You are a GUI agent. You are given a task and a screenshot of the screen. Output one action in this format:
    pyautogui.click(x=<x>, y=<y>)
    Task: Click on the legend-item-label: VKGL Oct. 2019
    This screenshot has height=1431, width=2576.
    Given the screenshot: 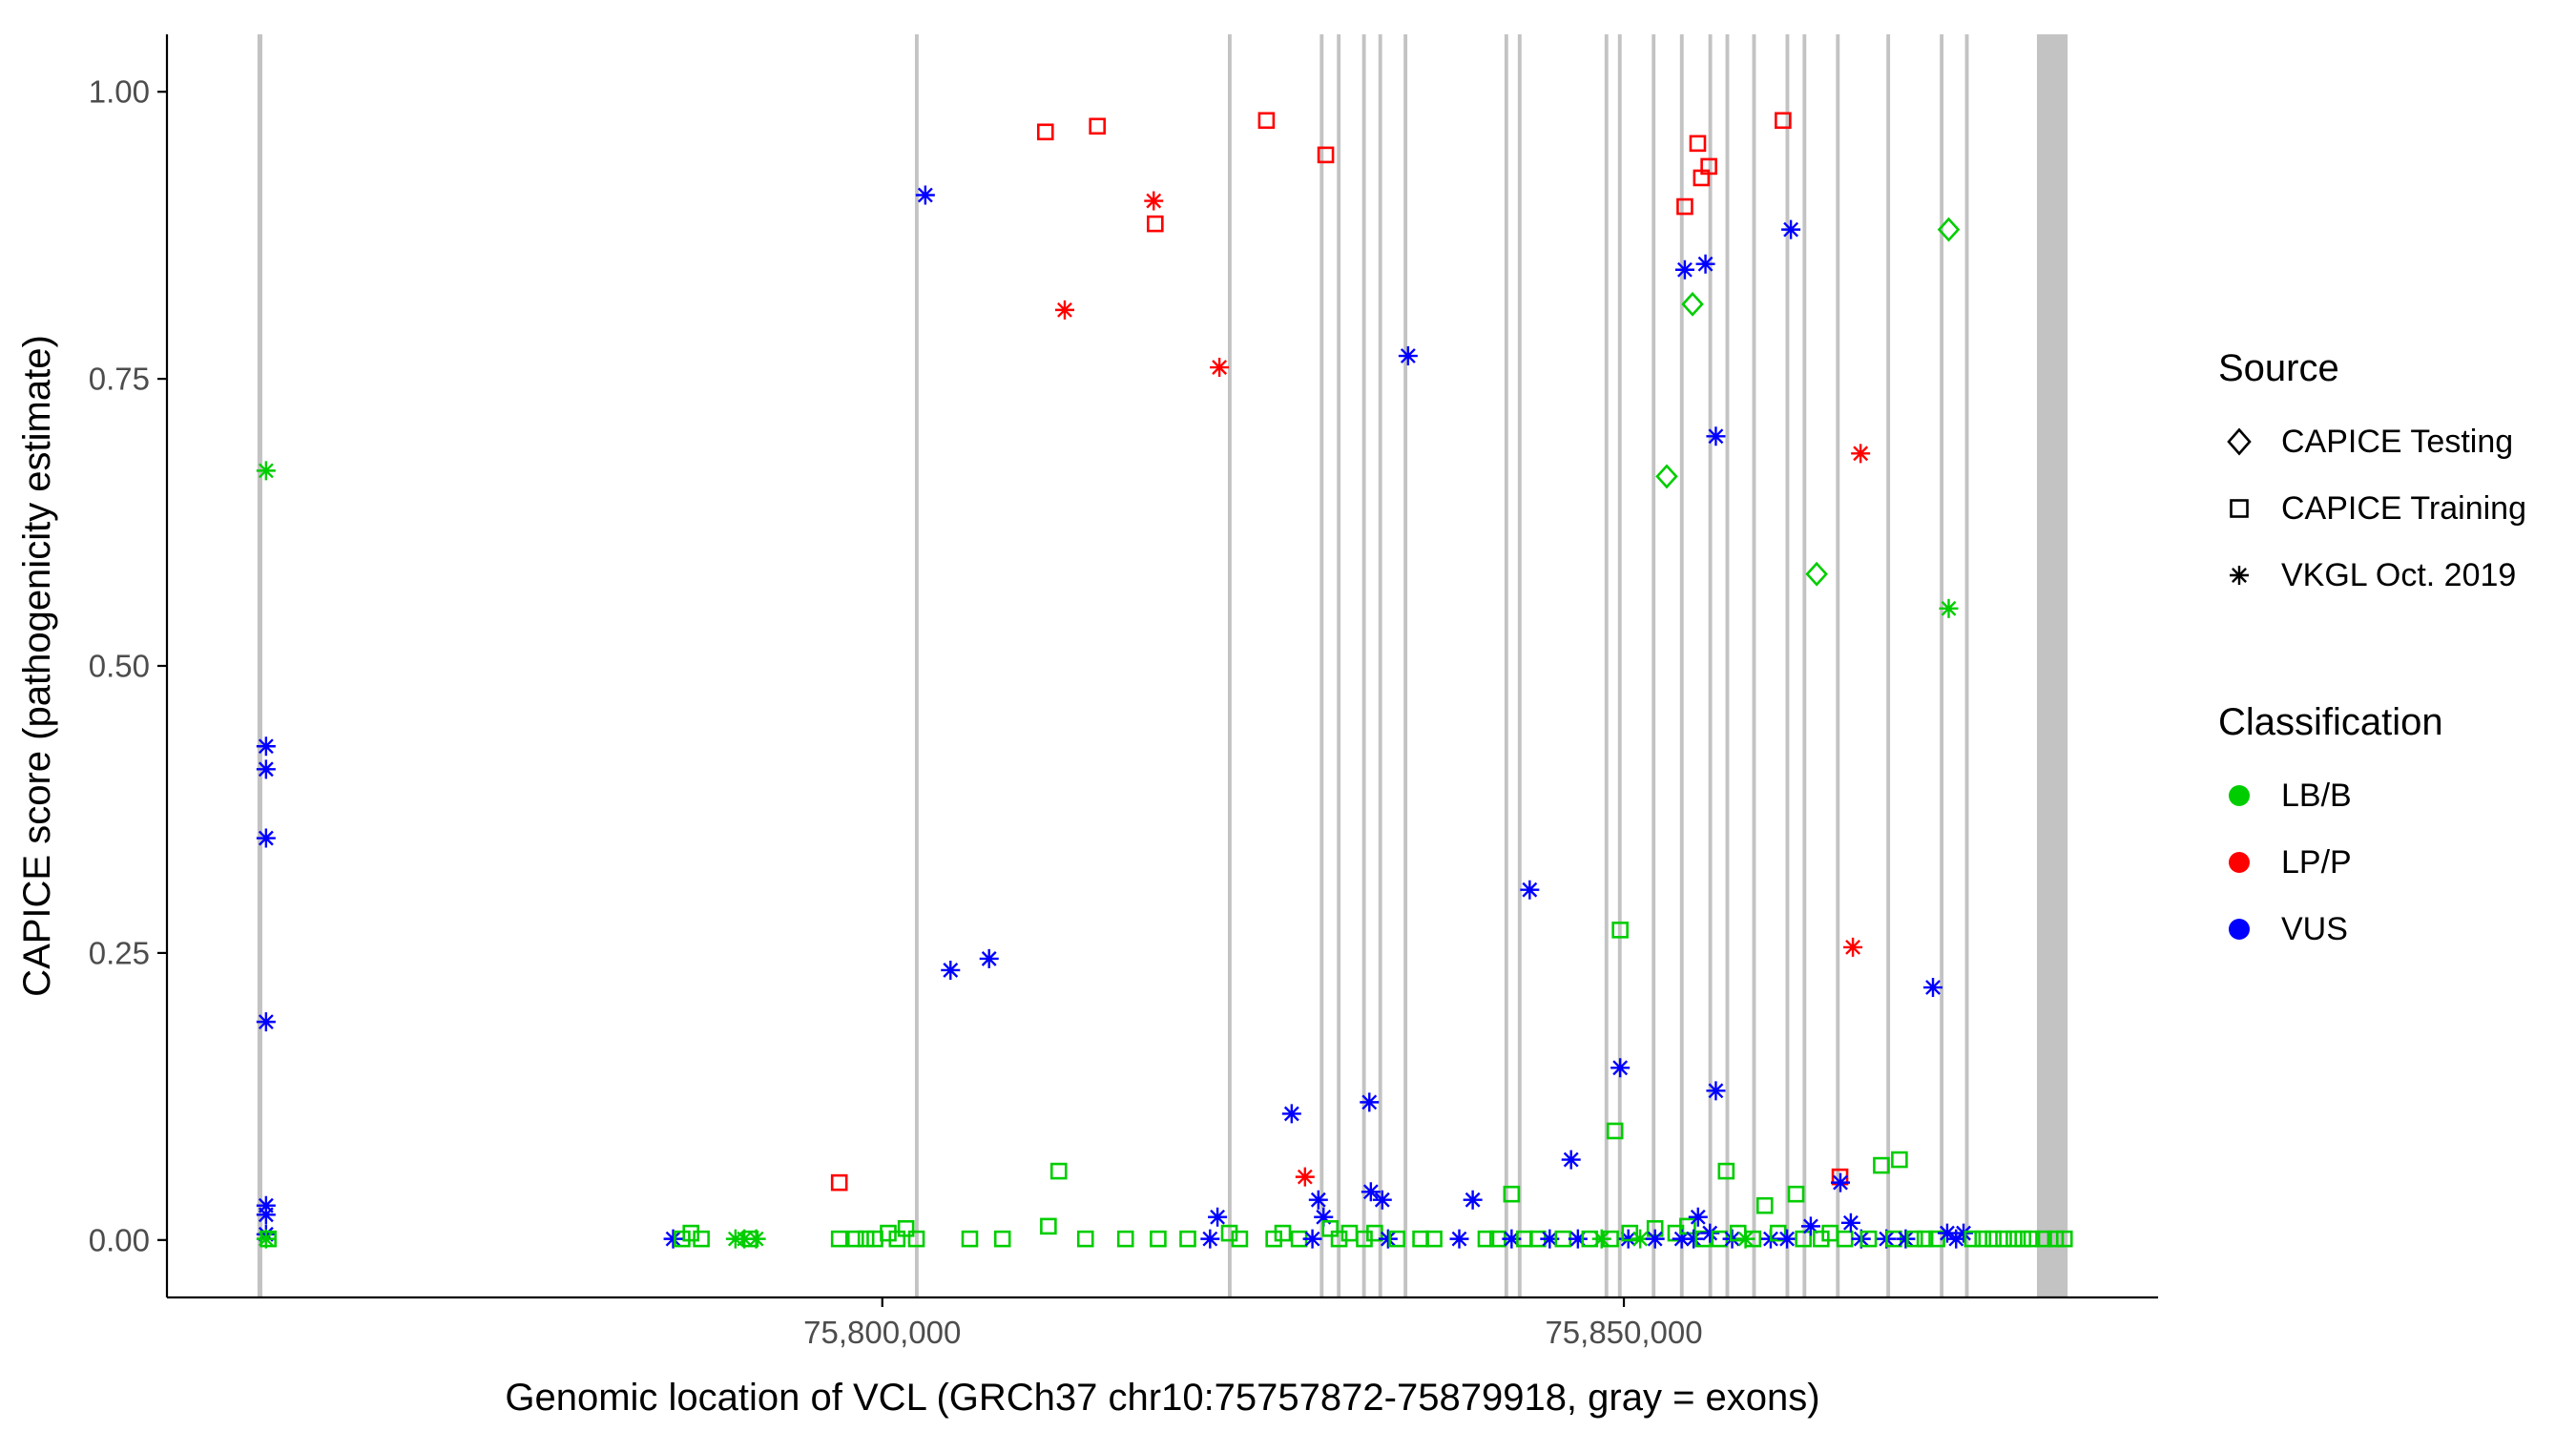 What is the action you would take?
    pyautogui.click(x=2399, y=574)
    